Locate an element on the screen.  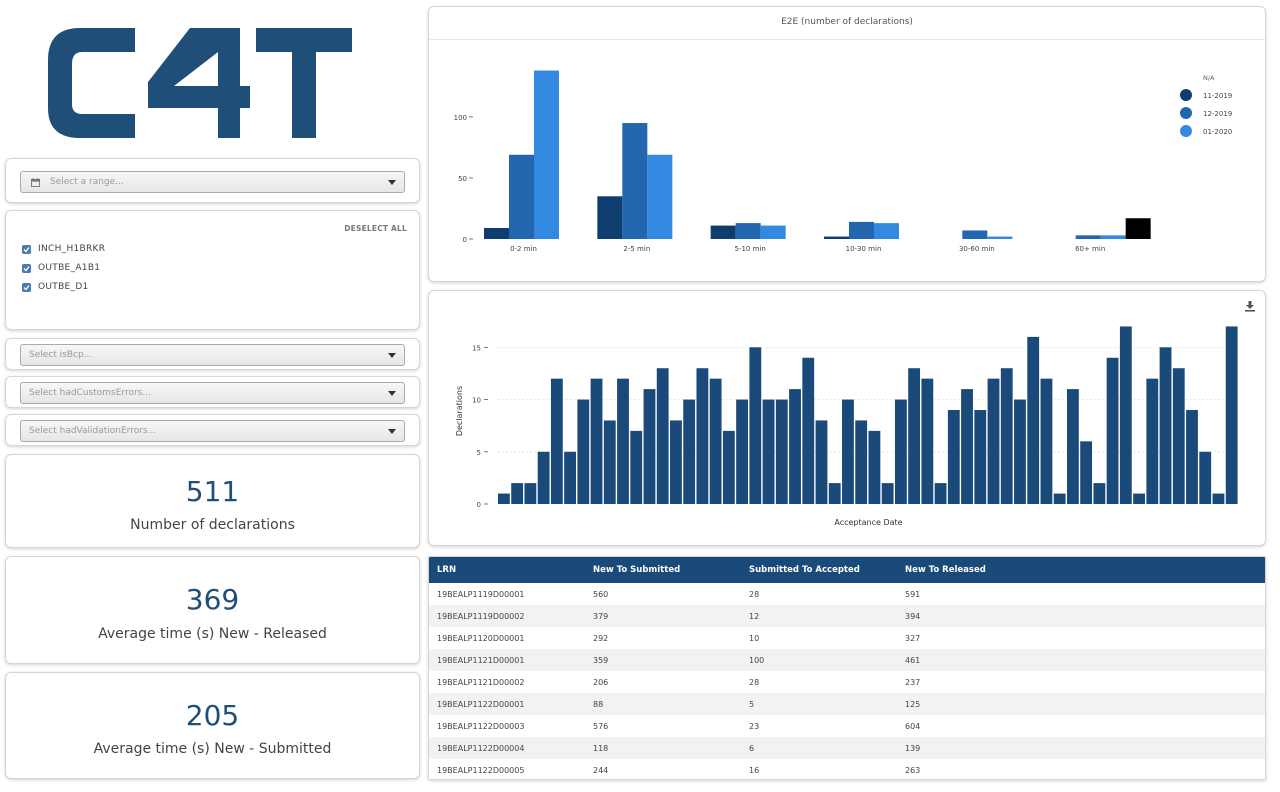
table-cell: 604 is located at coordinates (913, 726).